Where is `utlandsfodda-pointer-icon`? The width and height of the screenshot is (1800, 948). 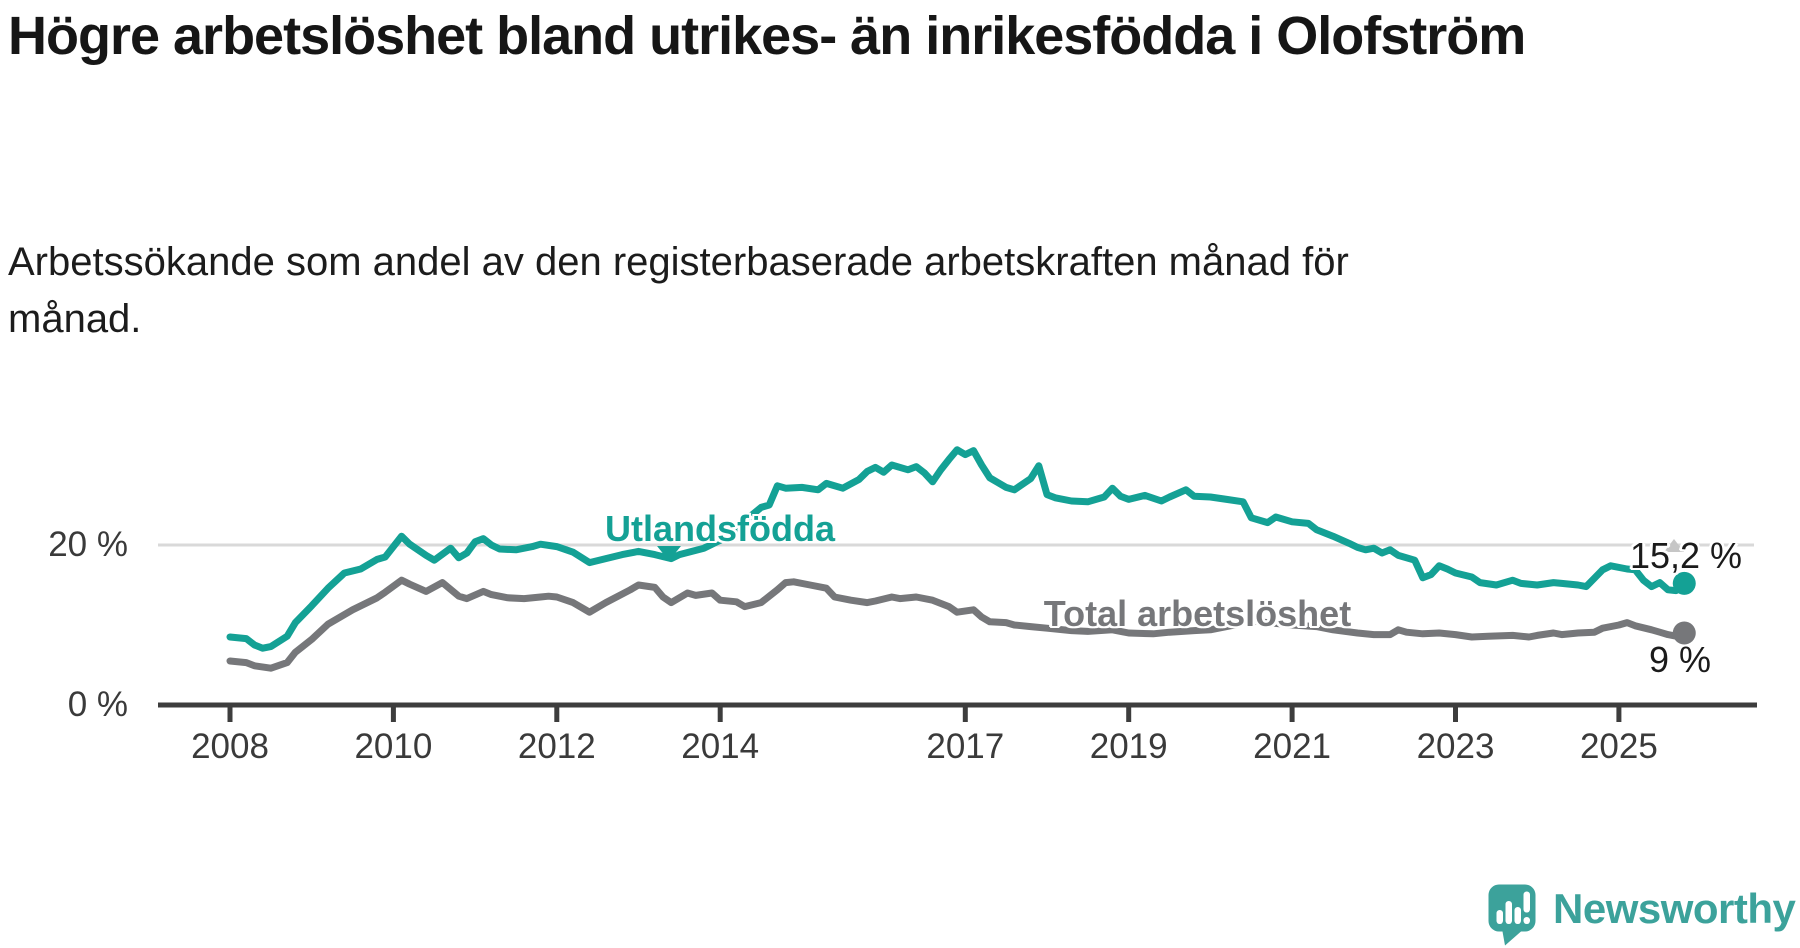
utlandsfodda-pointer-icon is located at coordinates (669, 553).